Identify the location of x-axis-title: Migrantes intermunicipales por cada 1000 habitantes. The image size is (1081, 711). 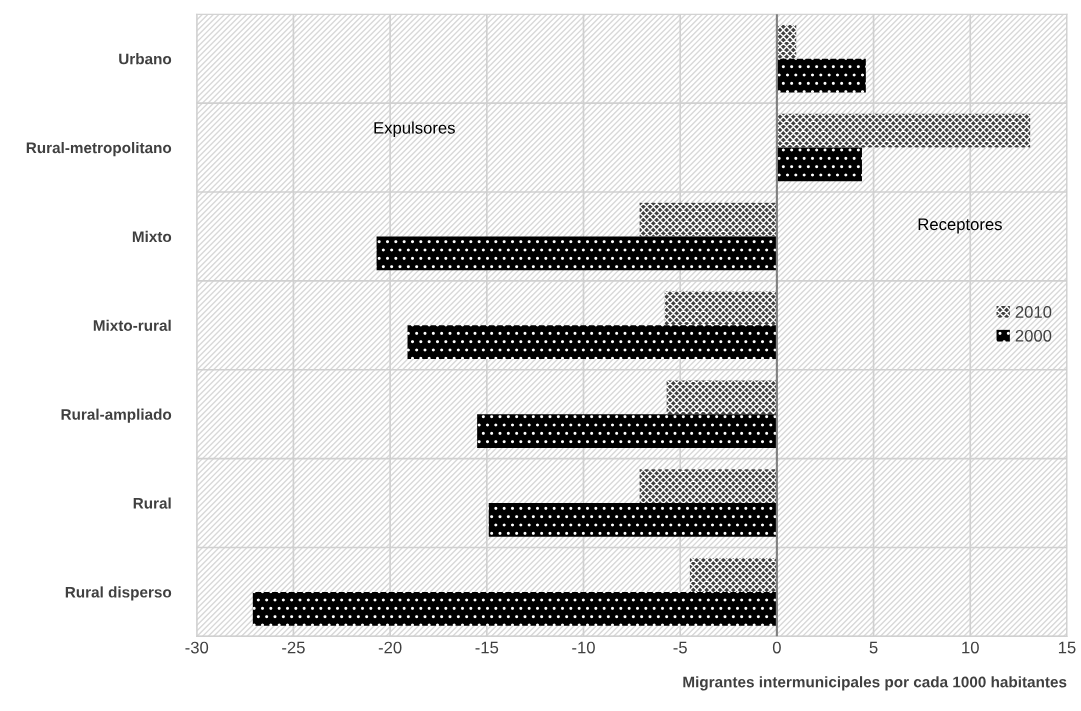
(875, 683).